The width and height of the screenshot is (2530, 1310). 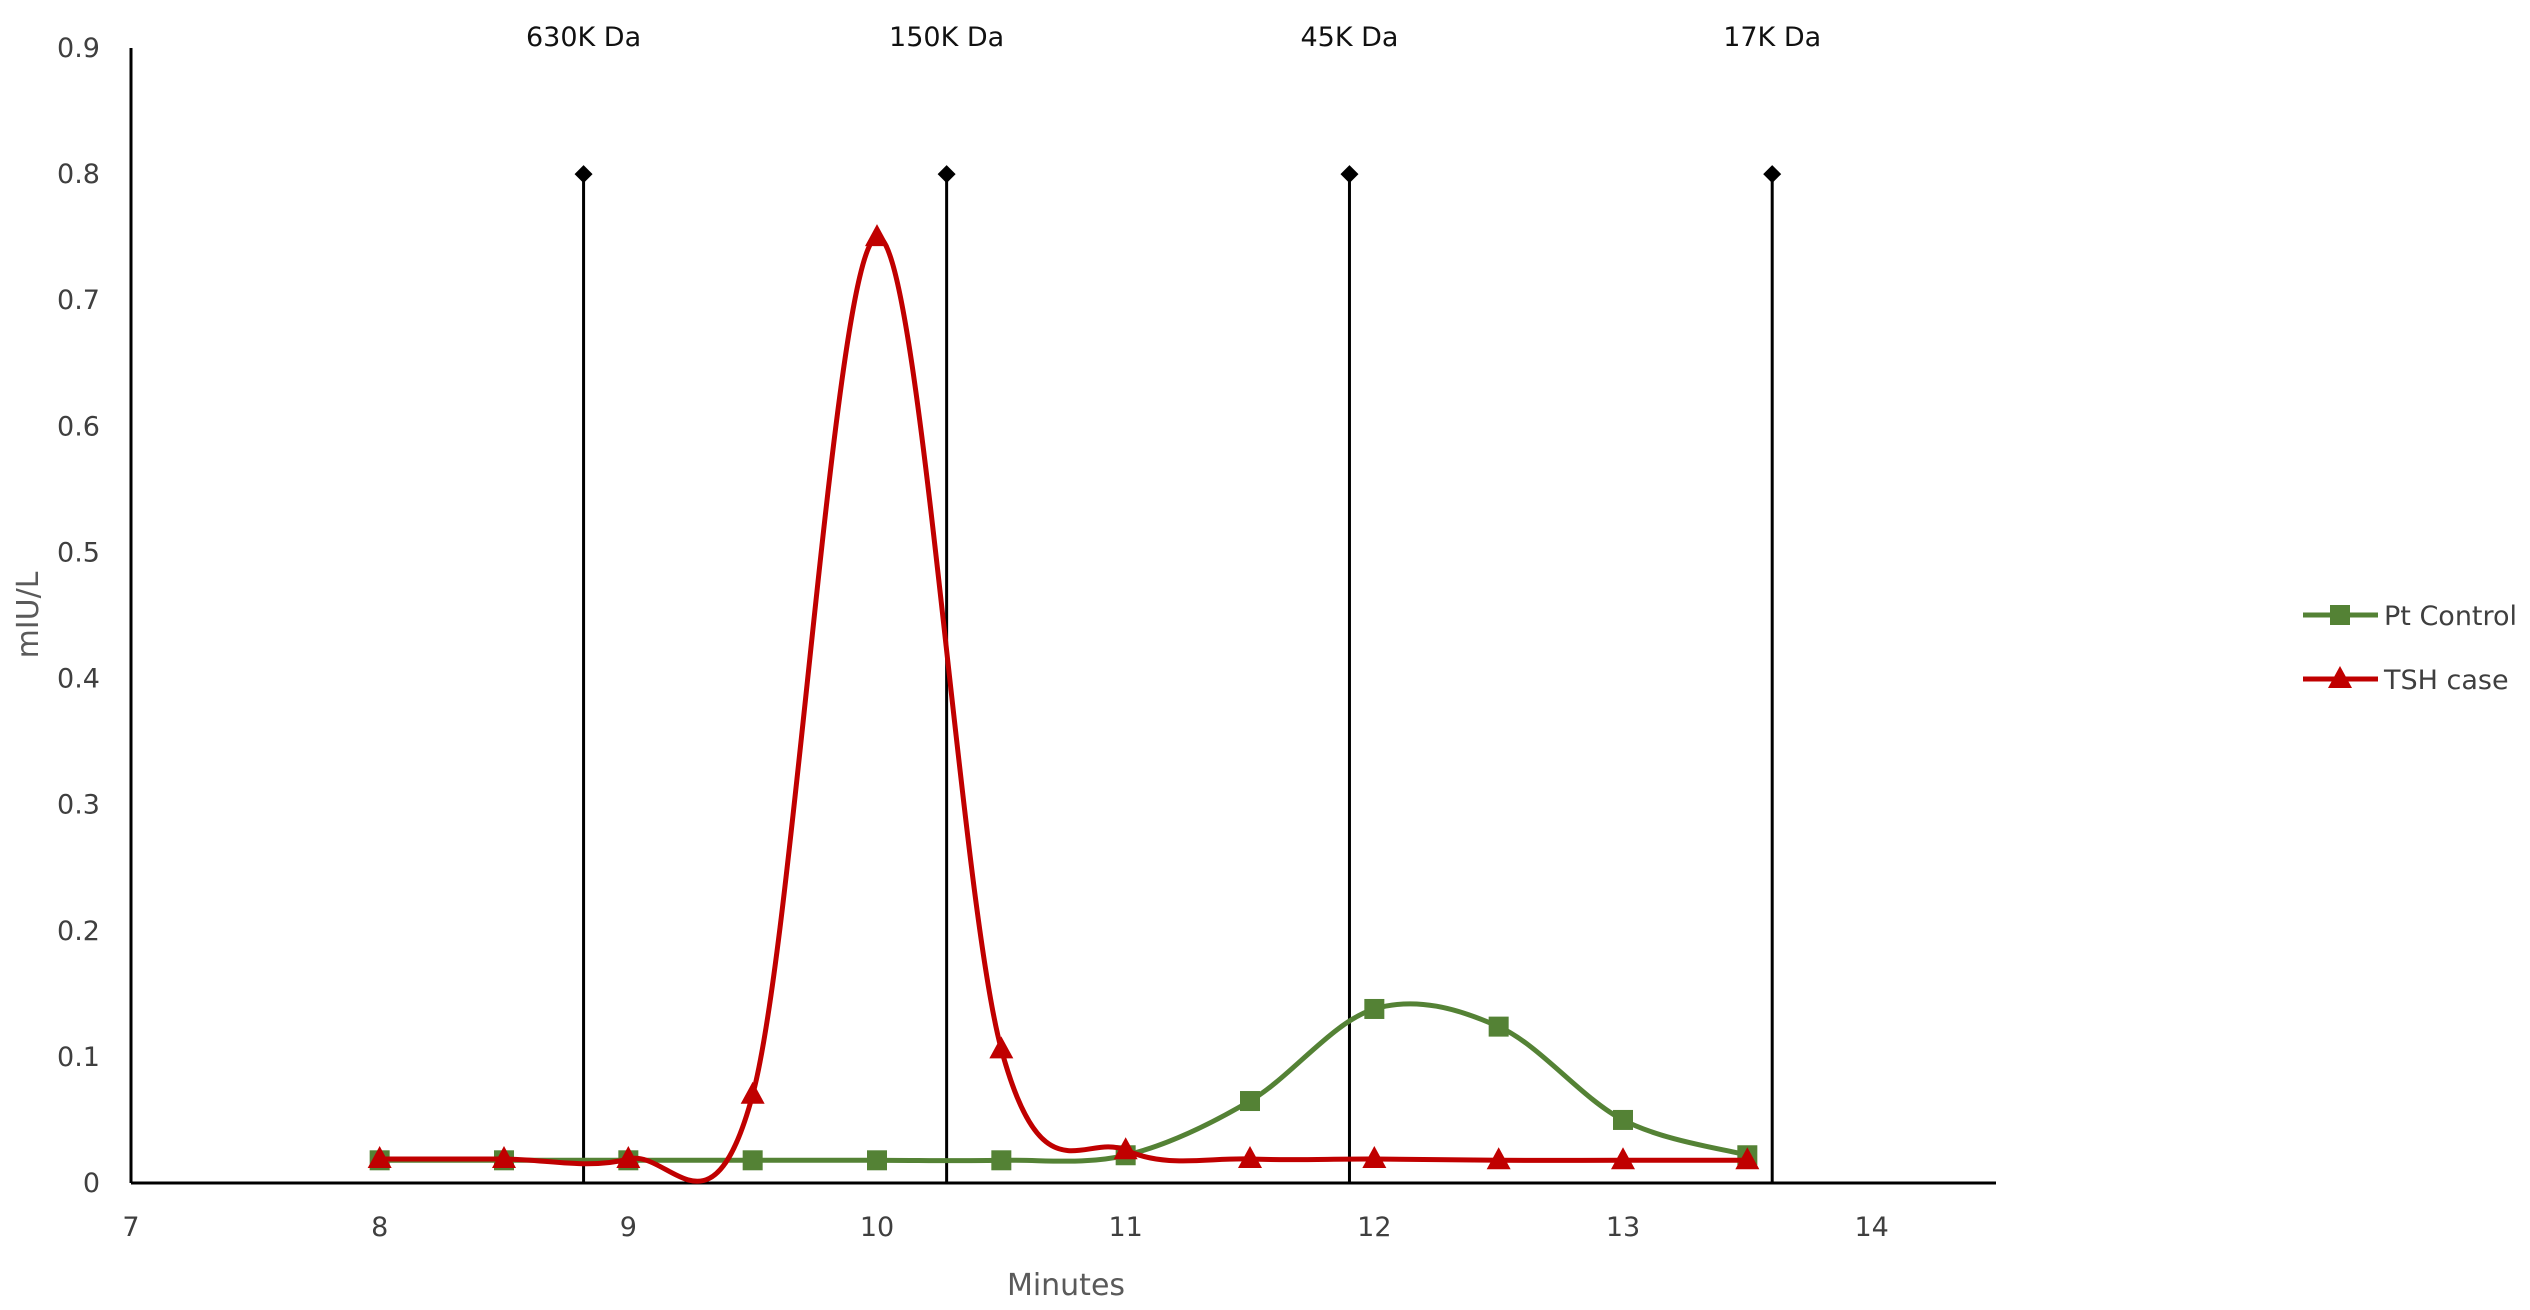 I want to click on legend: Pt Control TSH case, so click(x=2410, y=648).